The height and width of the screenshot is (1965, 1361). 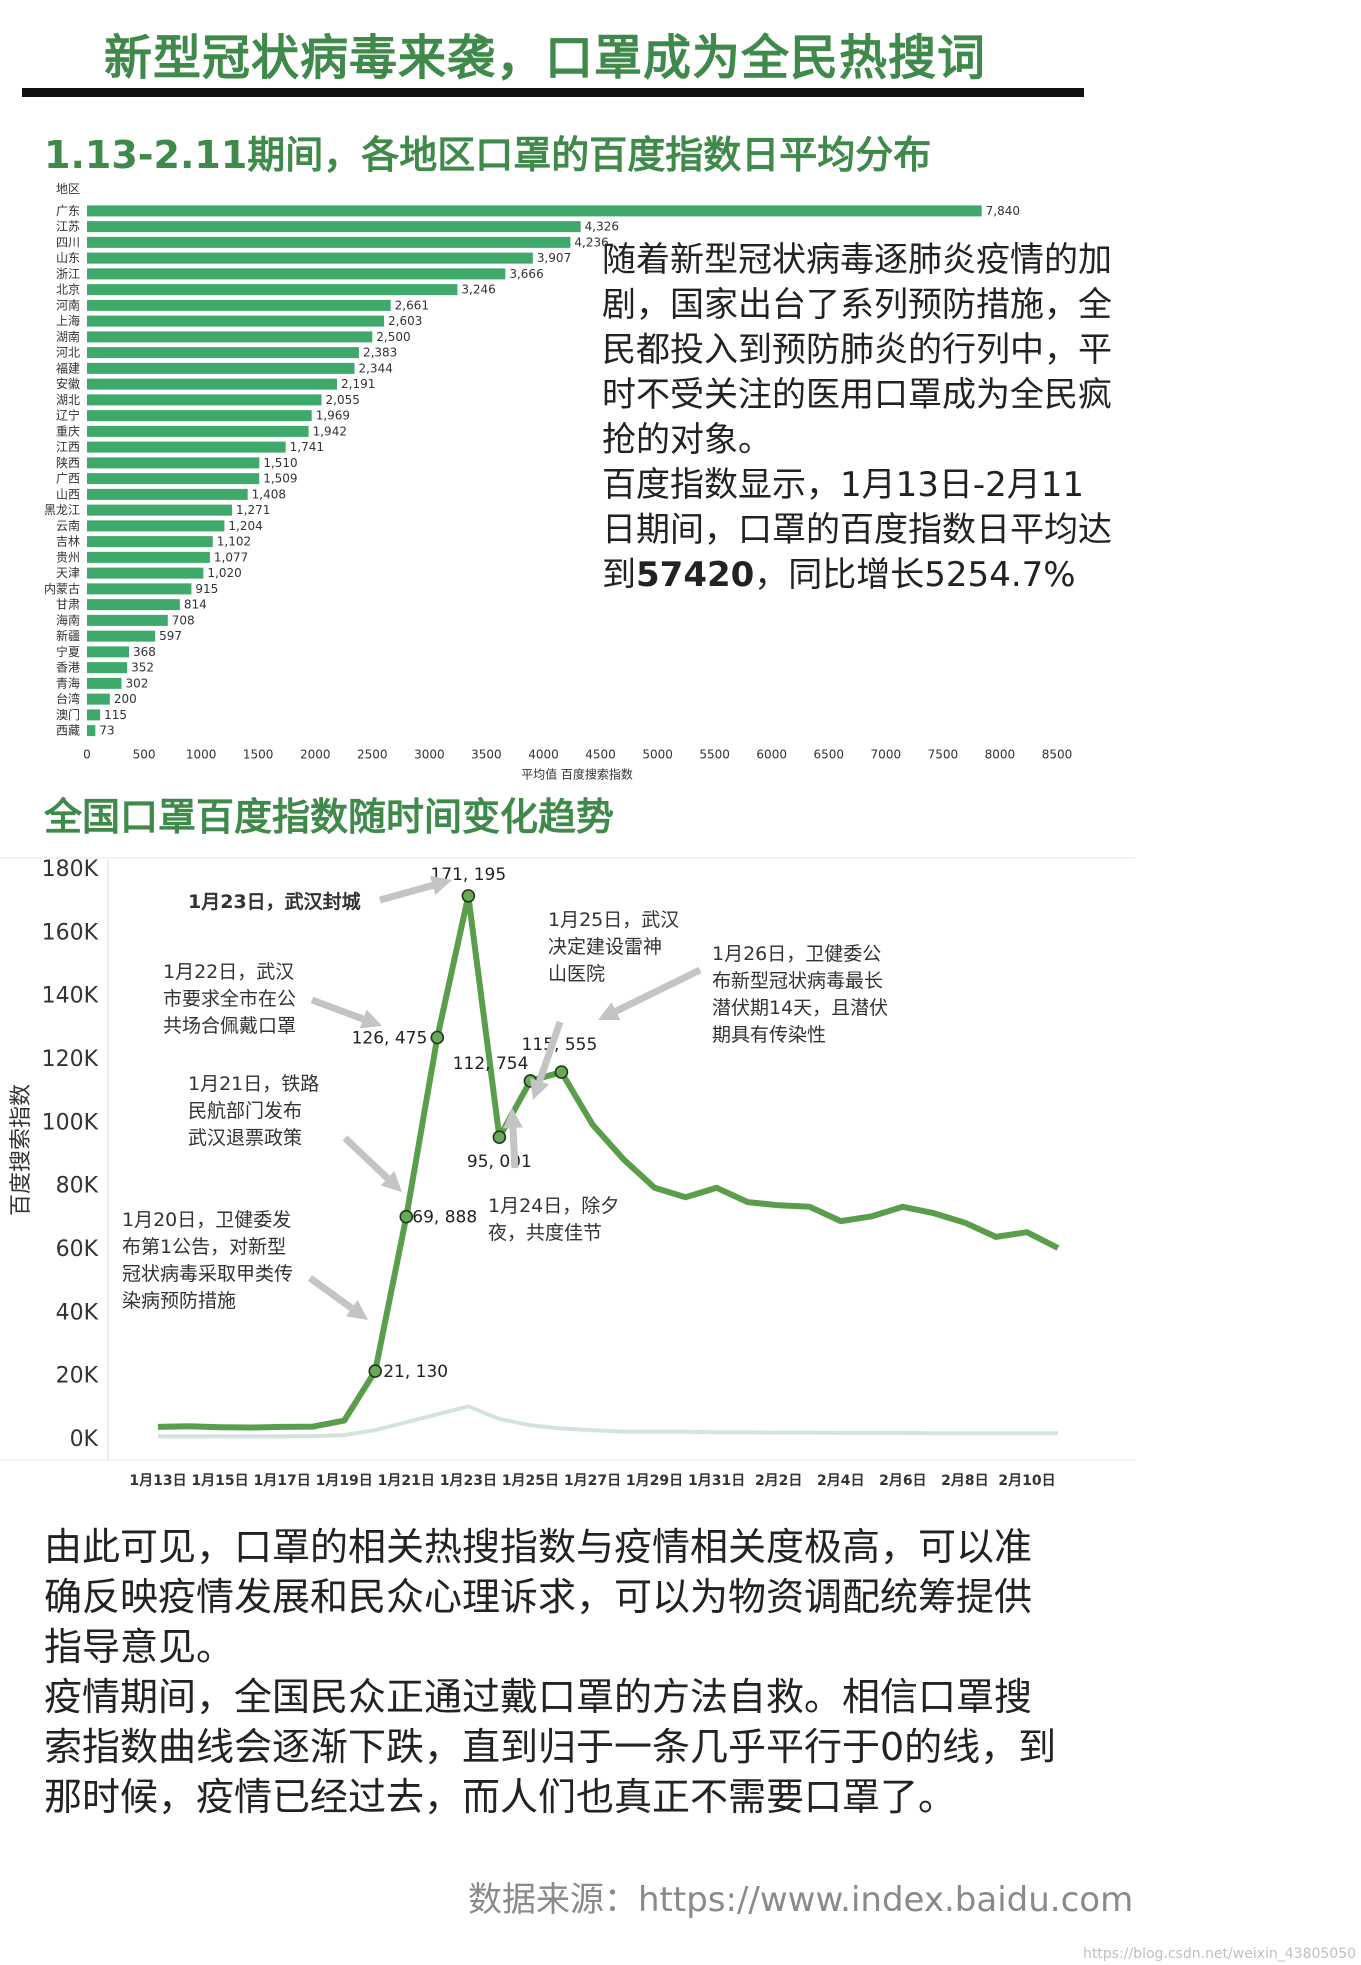 What do you see at coordinates (716, 1481) in the screenshot?
I see `x-tick-label: 1月31日` at bounding box center [716, 1481].